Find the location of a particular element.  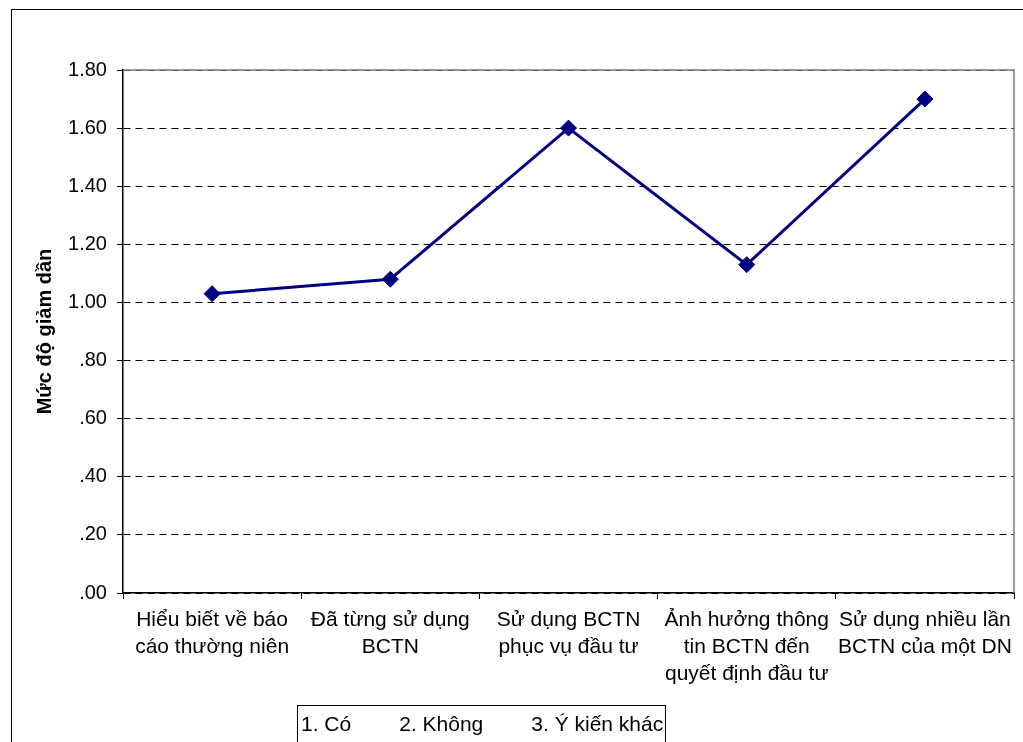

text: 1. Có is located at coordinates (326, 724).